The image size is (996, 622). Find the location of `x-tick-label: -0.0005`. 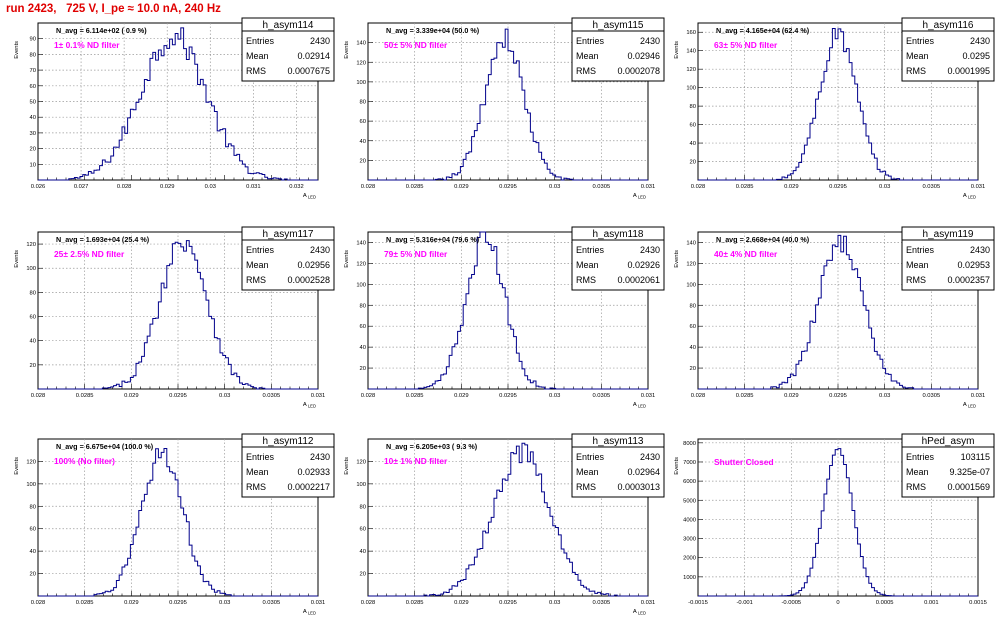

x-tick-label: -0.0005 is located at coordinates (791, 603).